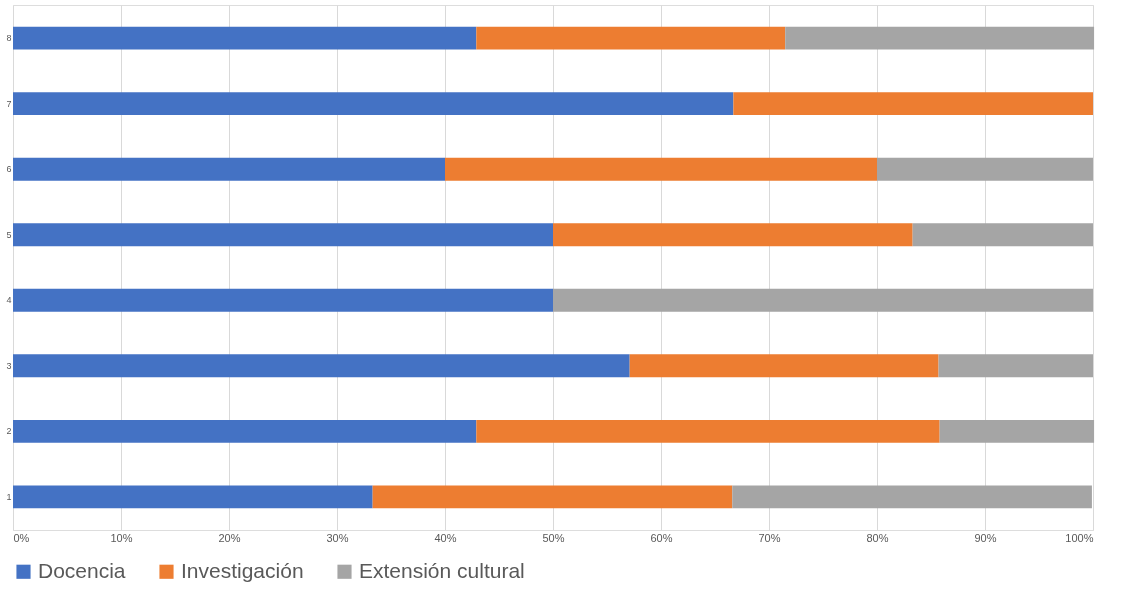 The height and width of the screenshot is (594, 1123). I want to click on y-tick-label: 1, so click(9, 496).